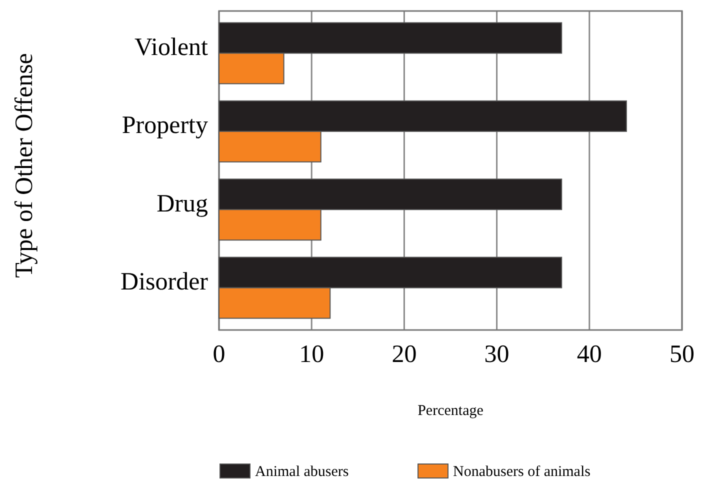  I want to click on legend-label: Animal abusers, so click(302, 472).